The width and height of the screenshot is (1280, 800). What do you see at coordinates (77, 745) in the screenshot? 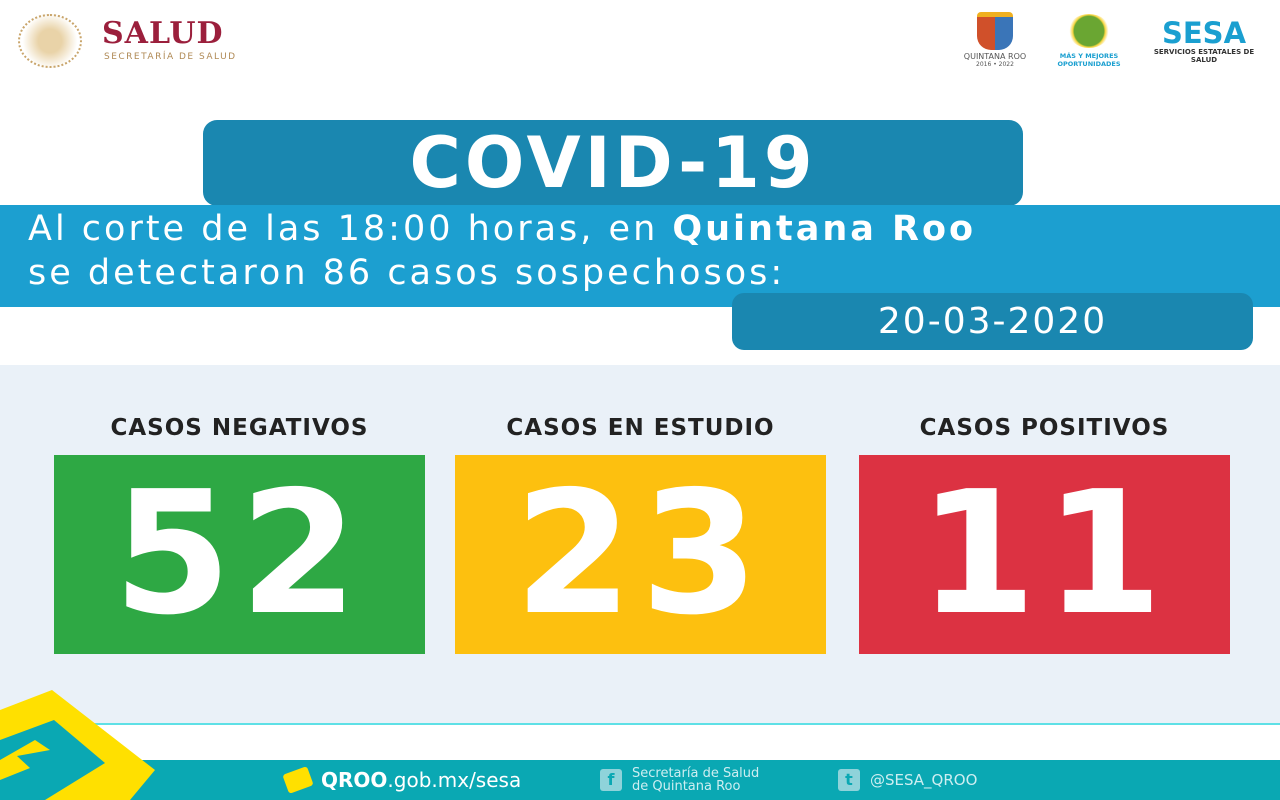
I see `decorative-pattern-icon` at bounding box center [77, 745].